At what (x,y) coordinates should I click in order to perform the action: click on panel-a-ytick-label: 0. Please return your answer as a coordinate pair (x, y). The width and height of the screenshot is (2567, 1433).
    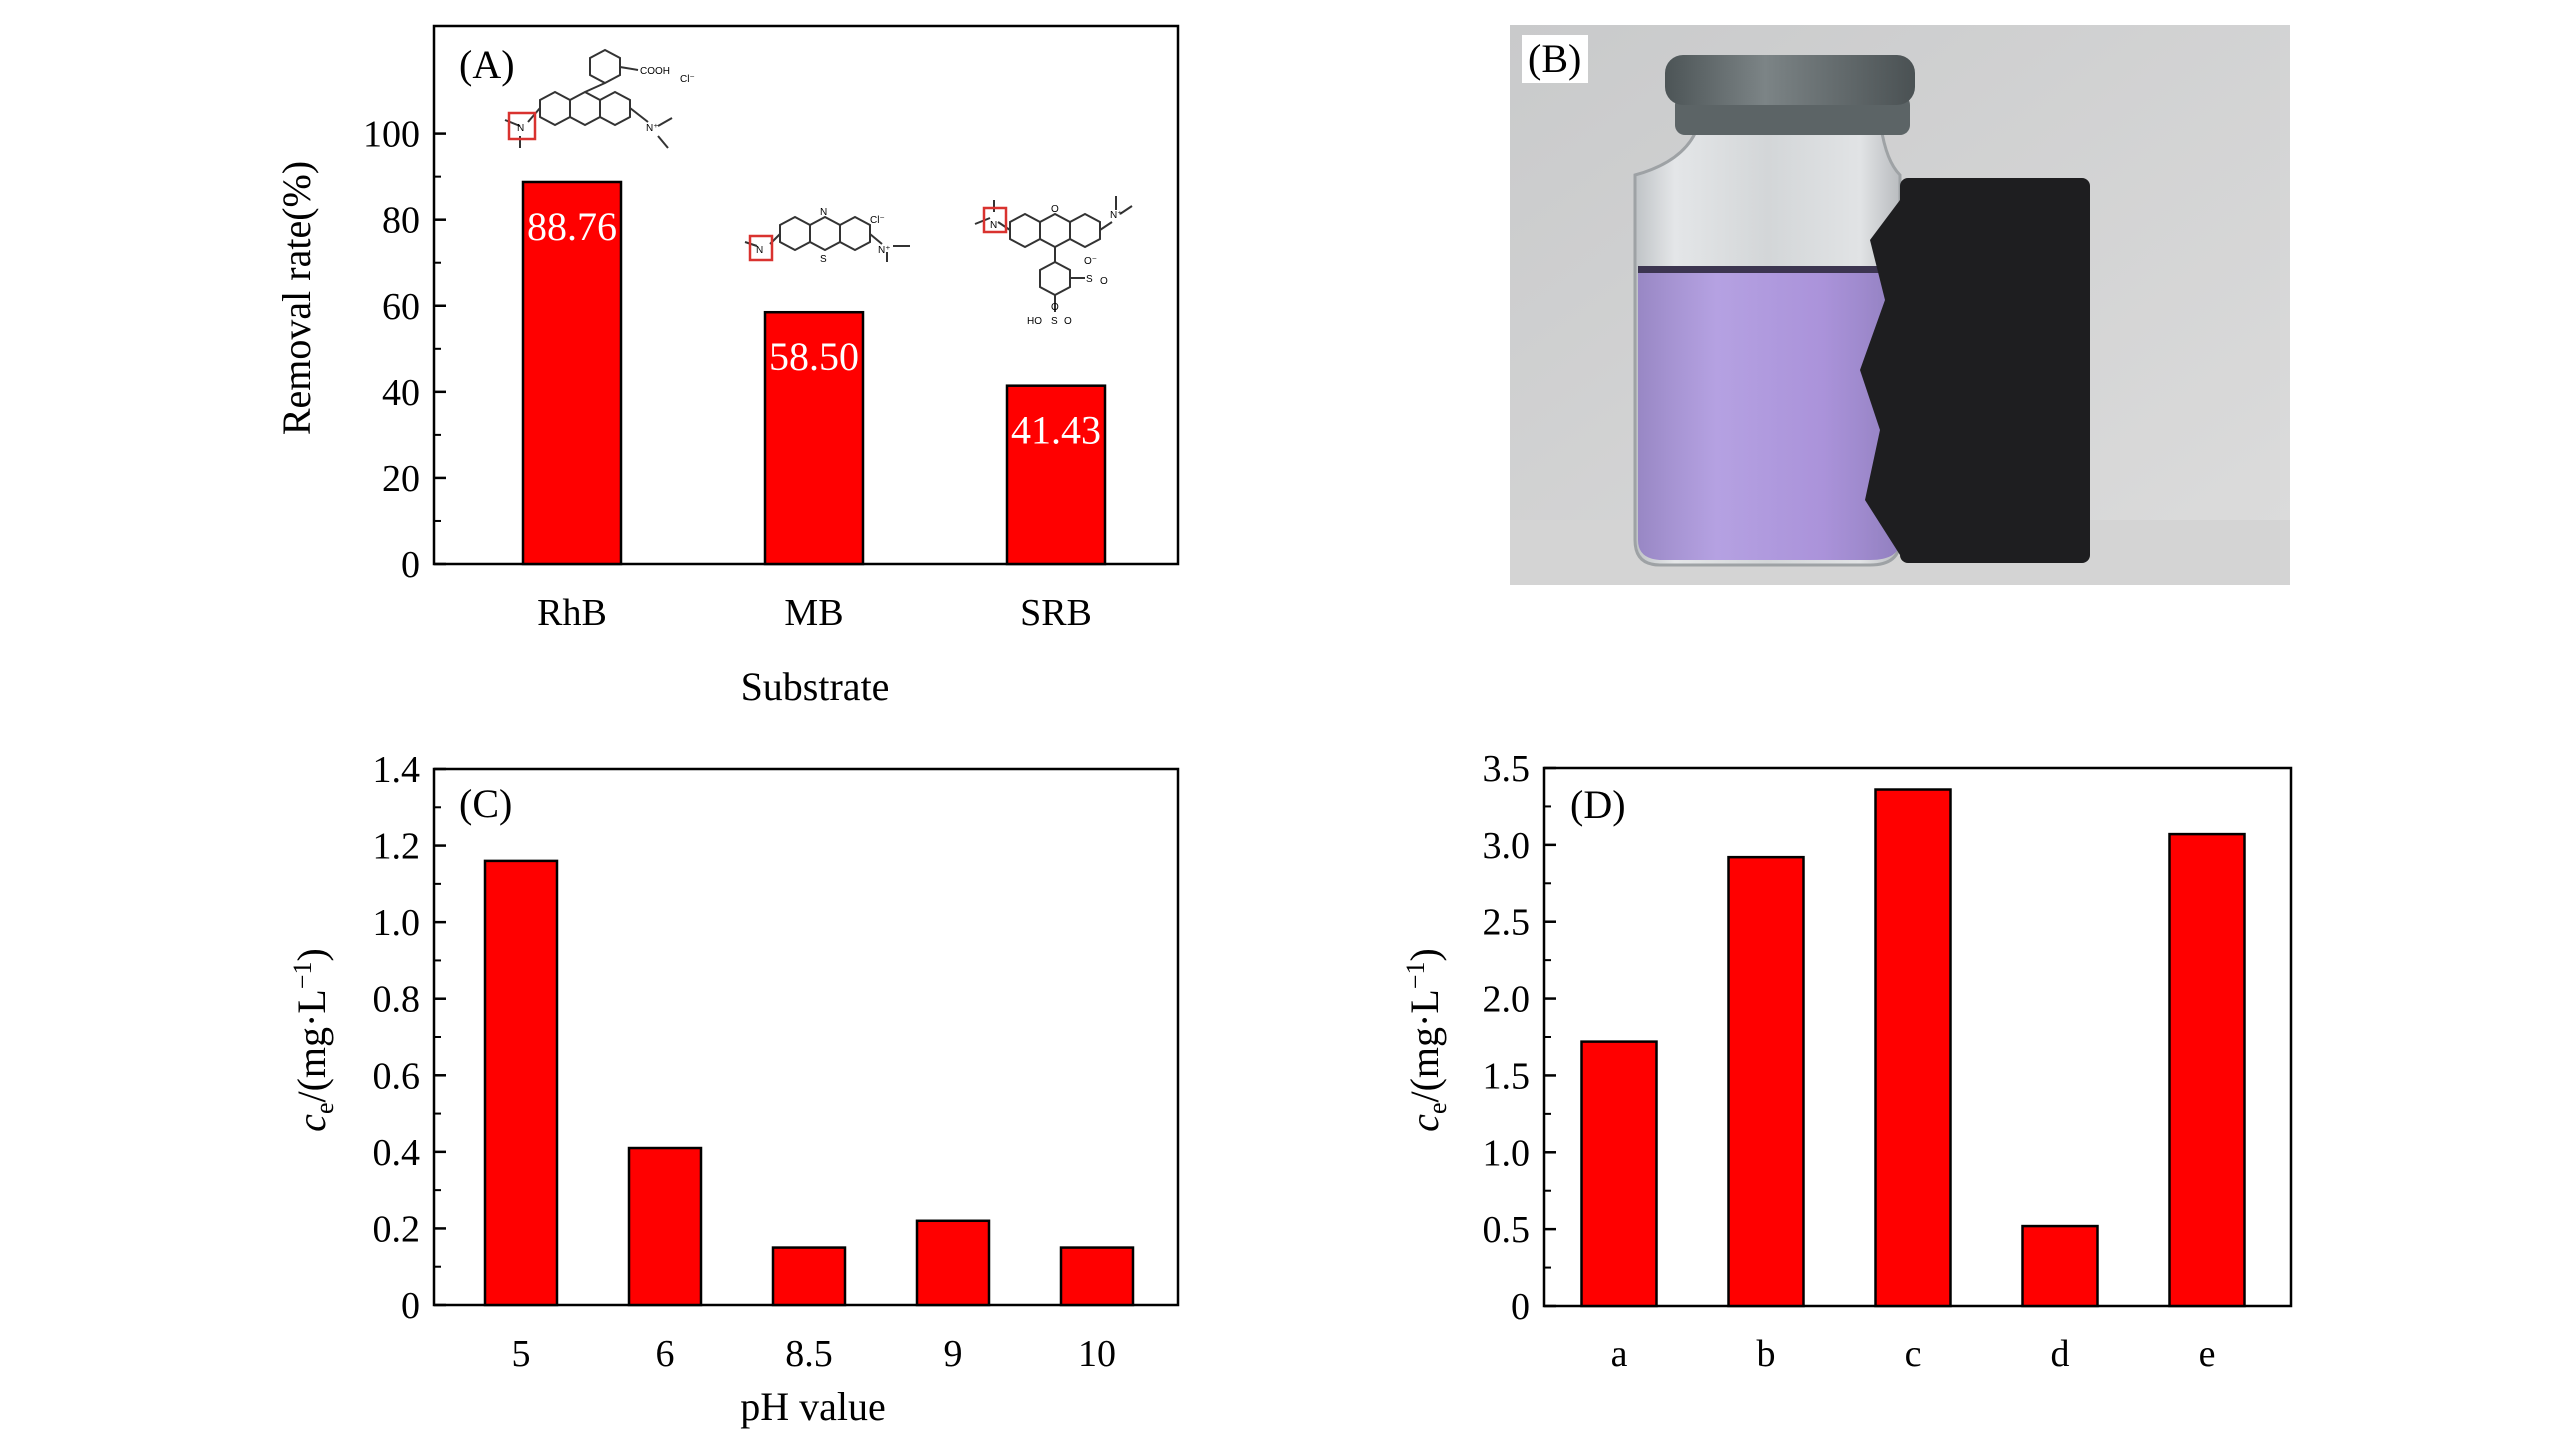
    Looking at the image, I should click on (410, 565).